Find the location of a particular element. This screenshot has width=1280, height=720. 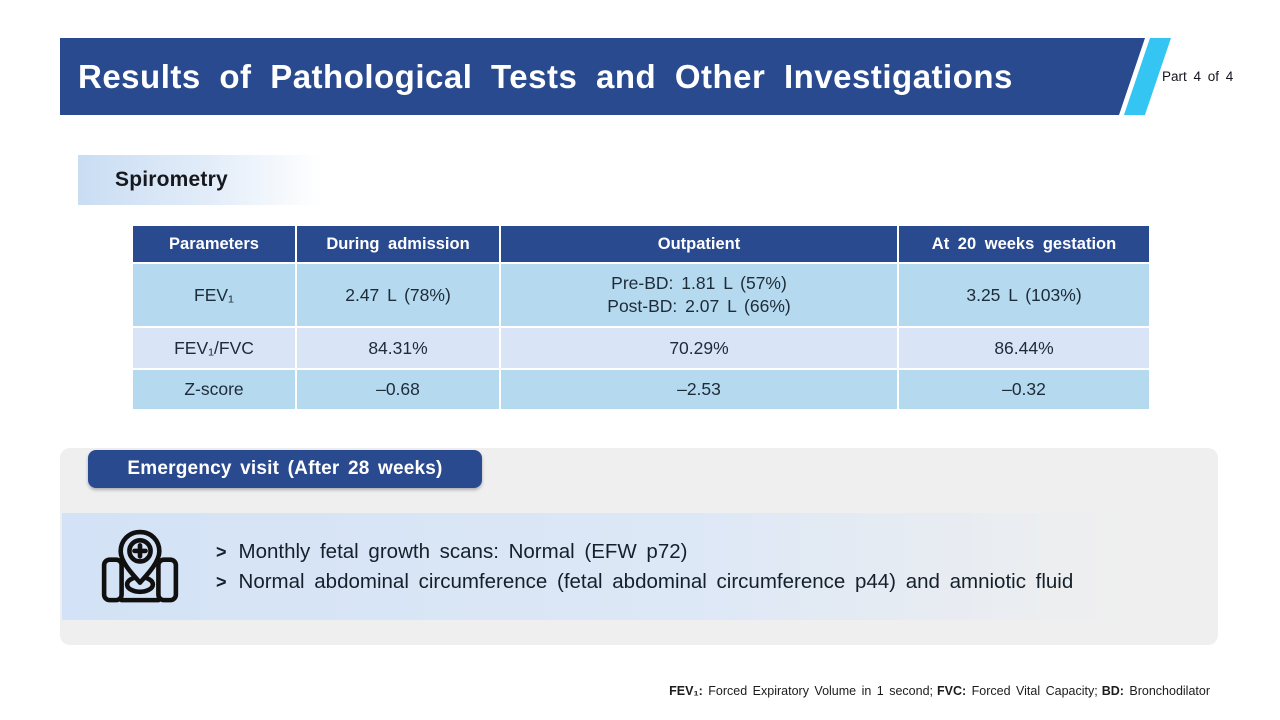

column-header: Parameters is located at coordinates (215, 245).